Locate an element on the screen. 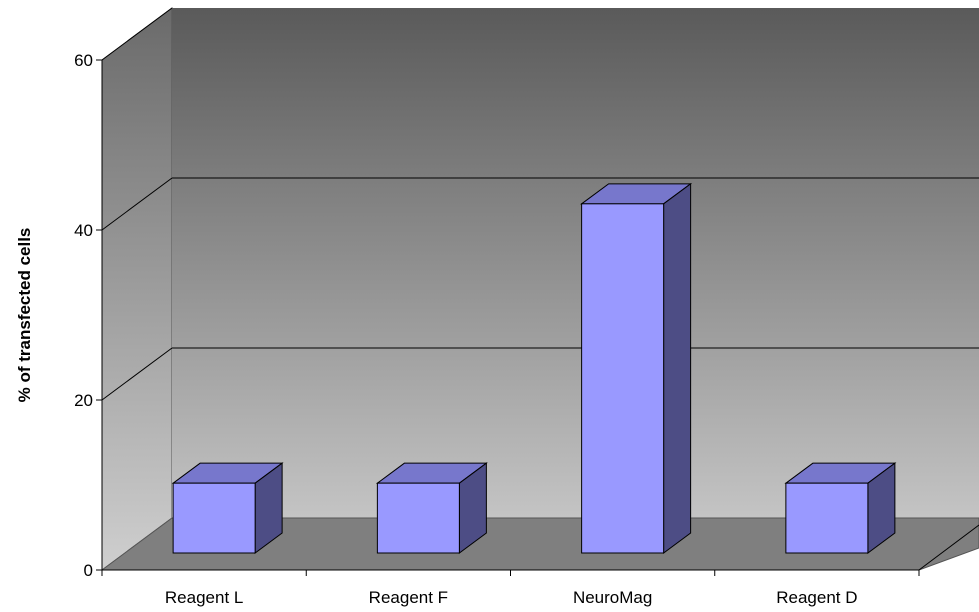  x-category-label: Reagent F is located at coordinates (408, 597).